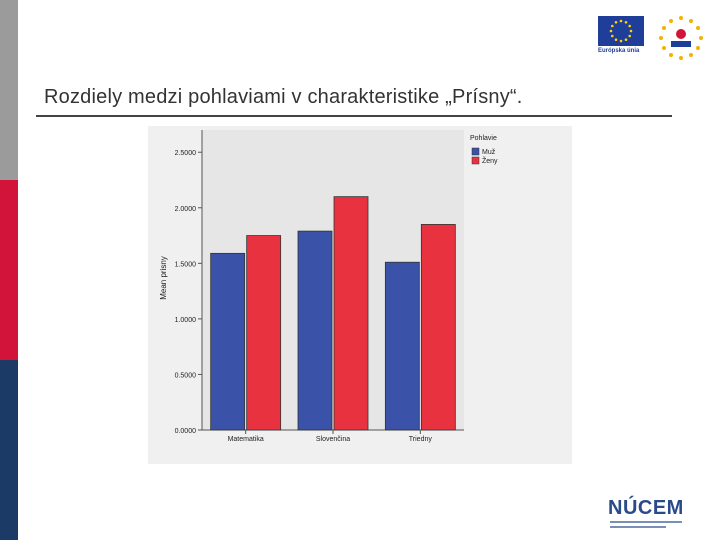 Image resolution: width=720 pixels, height=540 pixels. I want to click on eu-caption: Európska únia, so click(619, 51).